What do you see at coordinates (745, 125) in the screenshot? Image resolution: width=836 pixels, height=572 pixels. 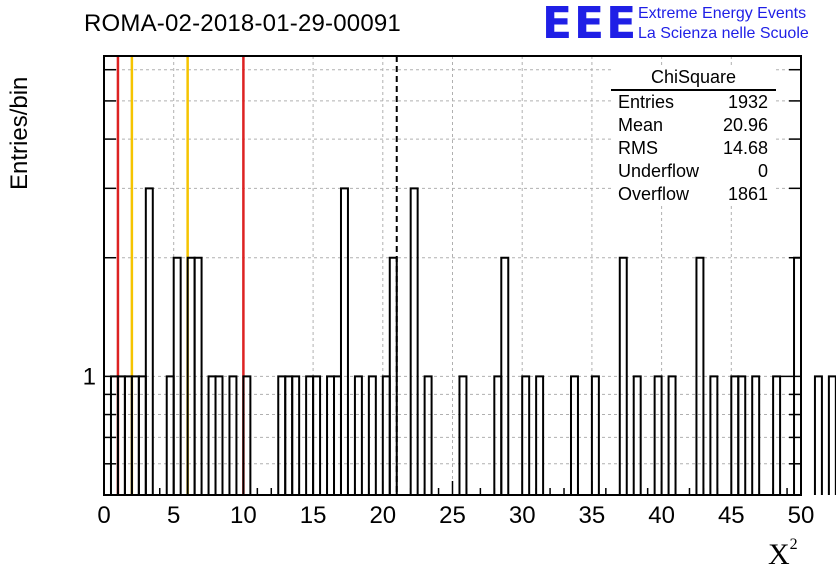 I see `stats-value: 20.96` at bounding box center [745, 125].